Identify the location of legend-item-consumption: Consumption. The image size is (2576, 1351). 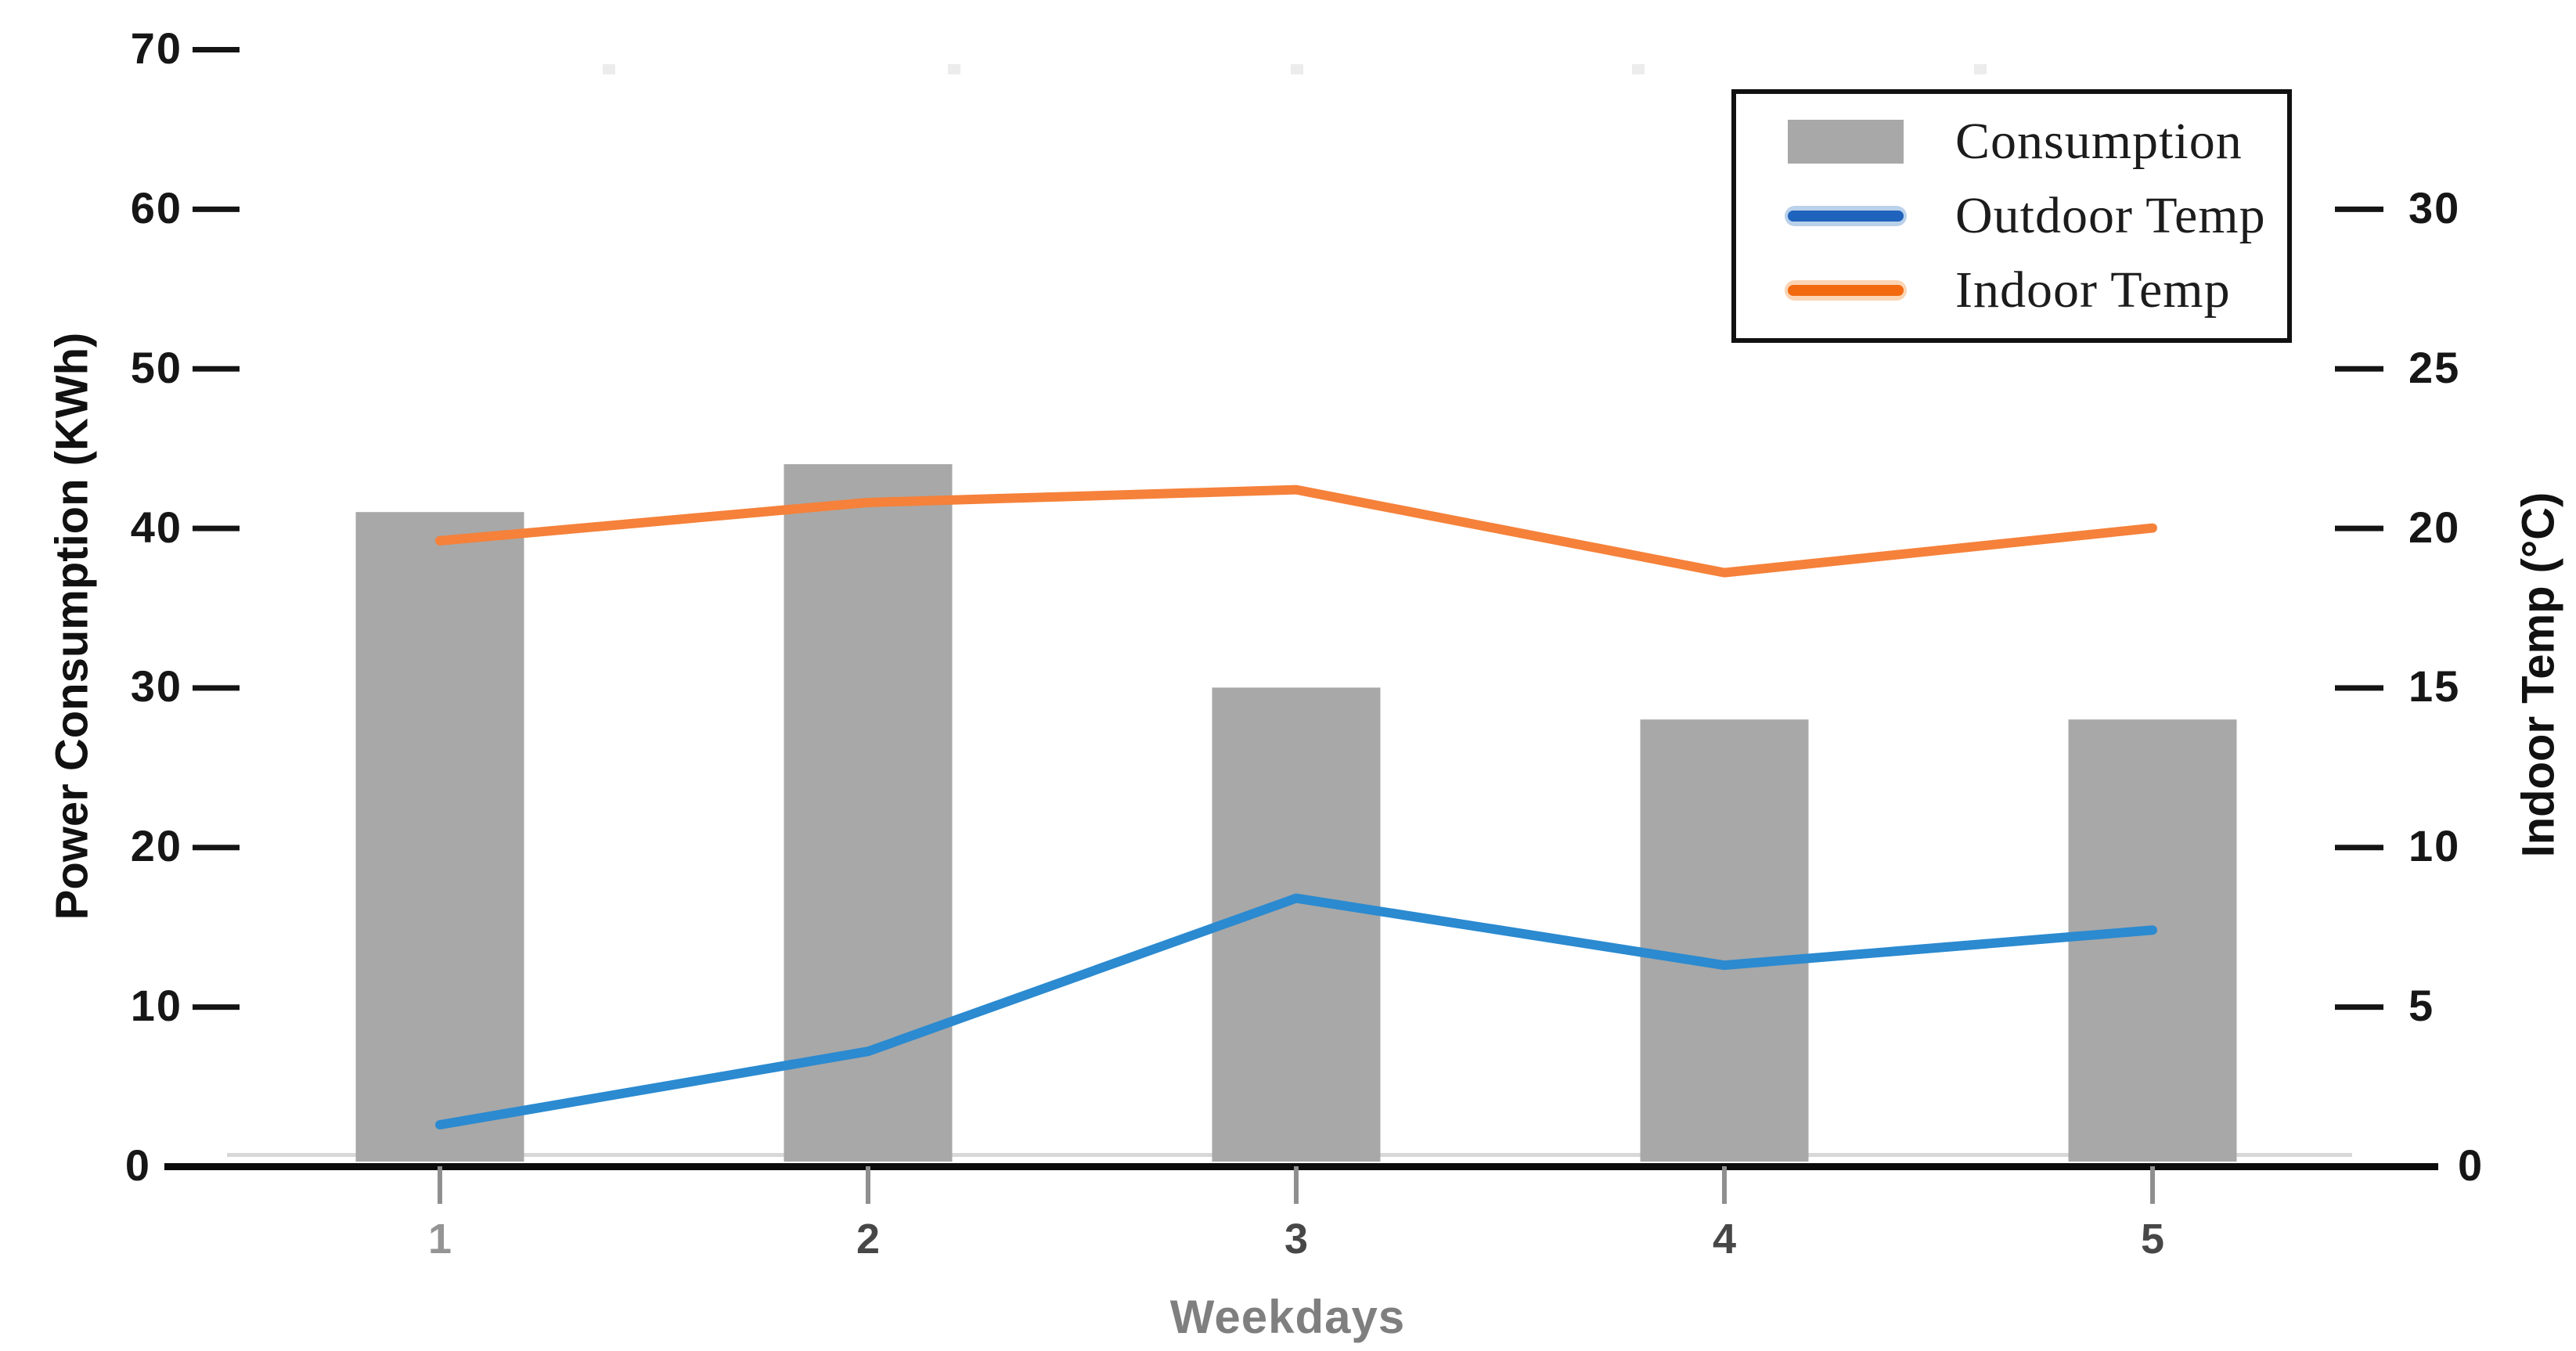
(2011, 141).